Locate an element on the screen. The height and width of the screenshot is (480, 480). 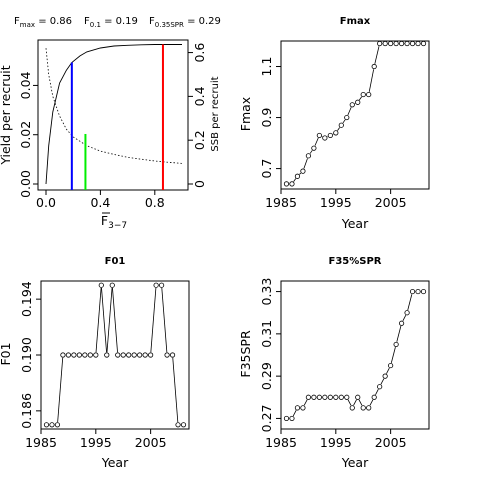
f01-plot-area is located at coordinates (115, 355).